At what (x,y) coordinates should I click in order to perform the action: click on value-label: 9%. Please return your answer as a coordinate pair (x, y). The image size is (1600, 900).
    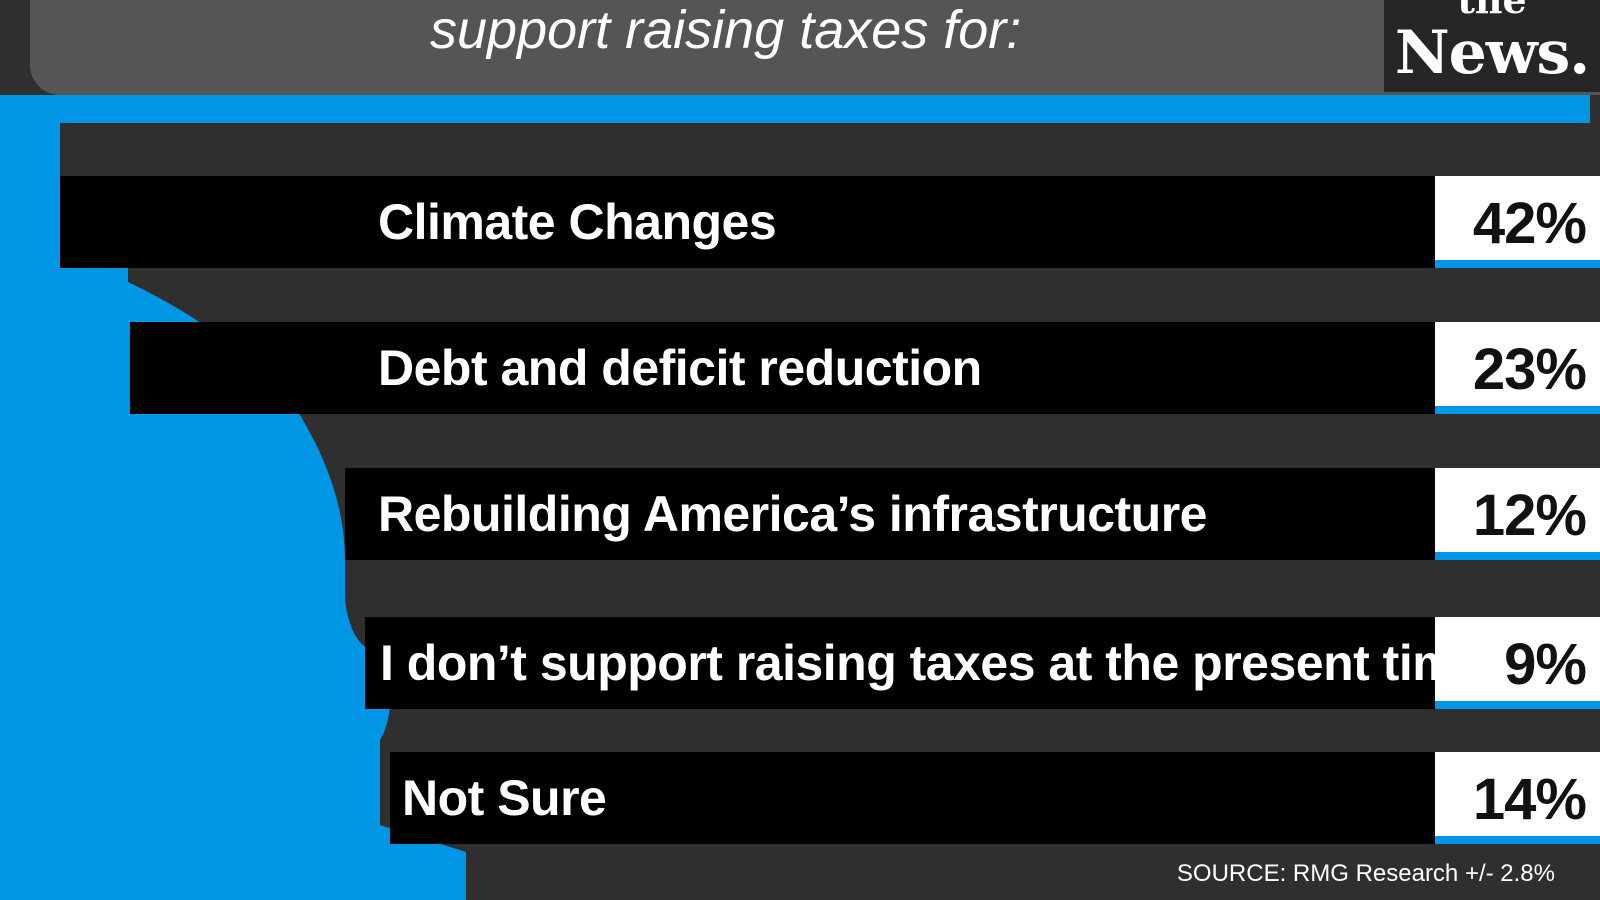
    Looking at the image, I should click on (1545, 664).